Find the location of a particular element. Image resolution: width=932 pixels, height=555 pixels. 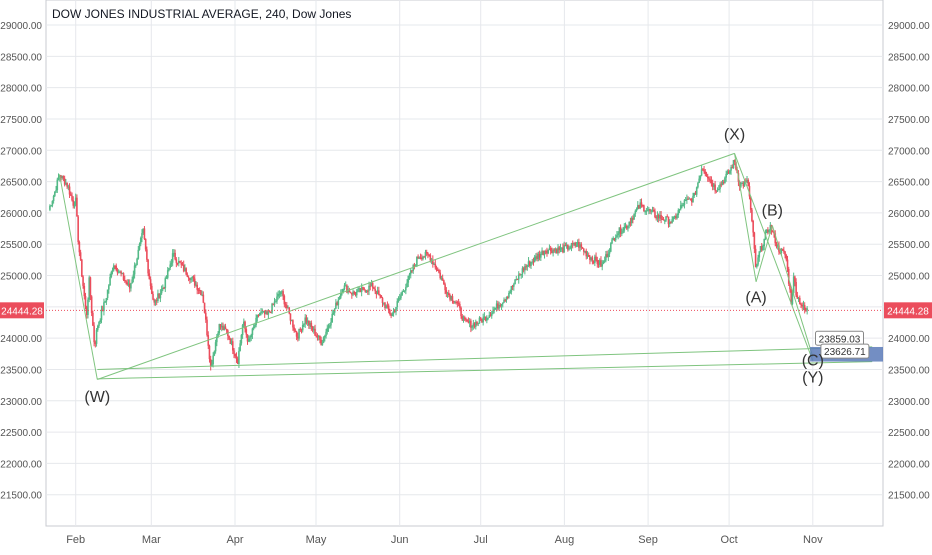

y-tick-label-right: 23500.00 is located at coordinates (909, 370).